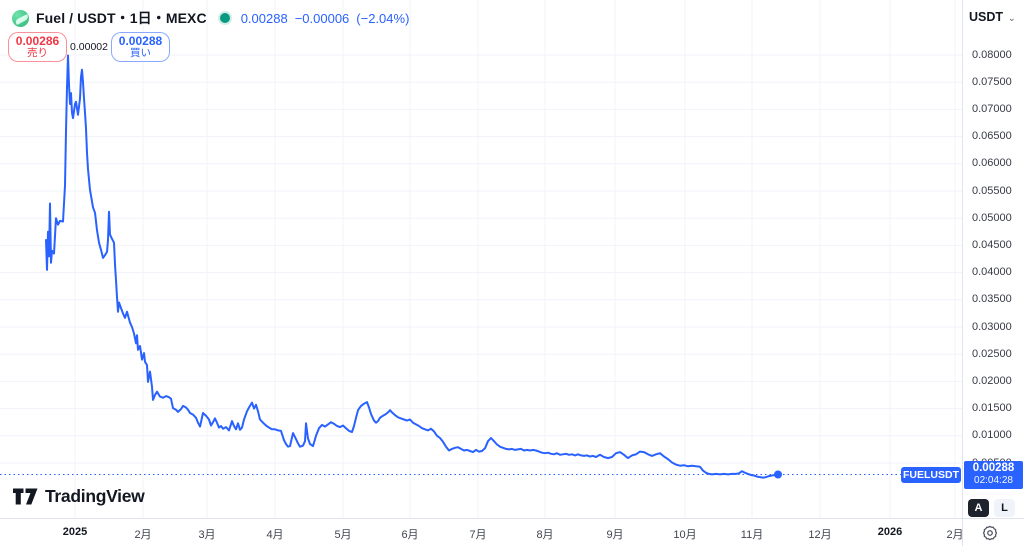 This screenshot has width=1024, height=546. Describe the element at coordinates (992, 299) in the screenshot. I see `price-axis-label: 0.03500` at that location.